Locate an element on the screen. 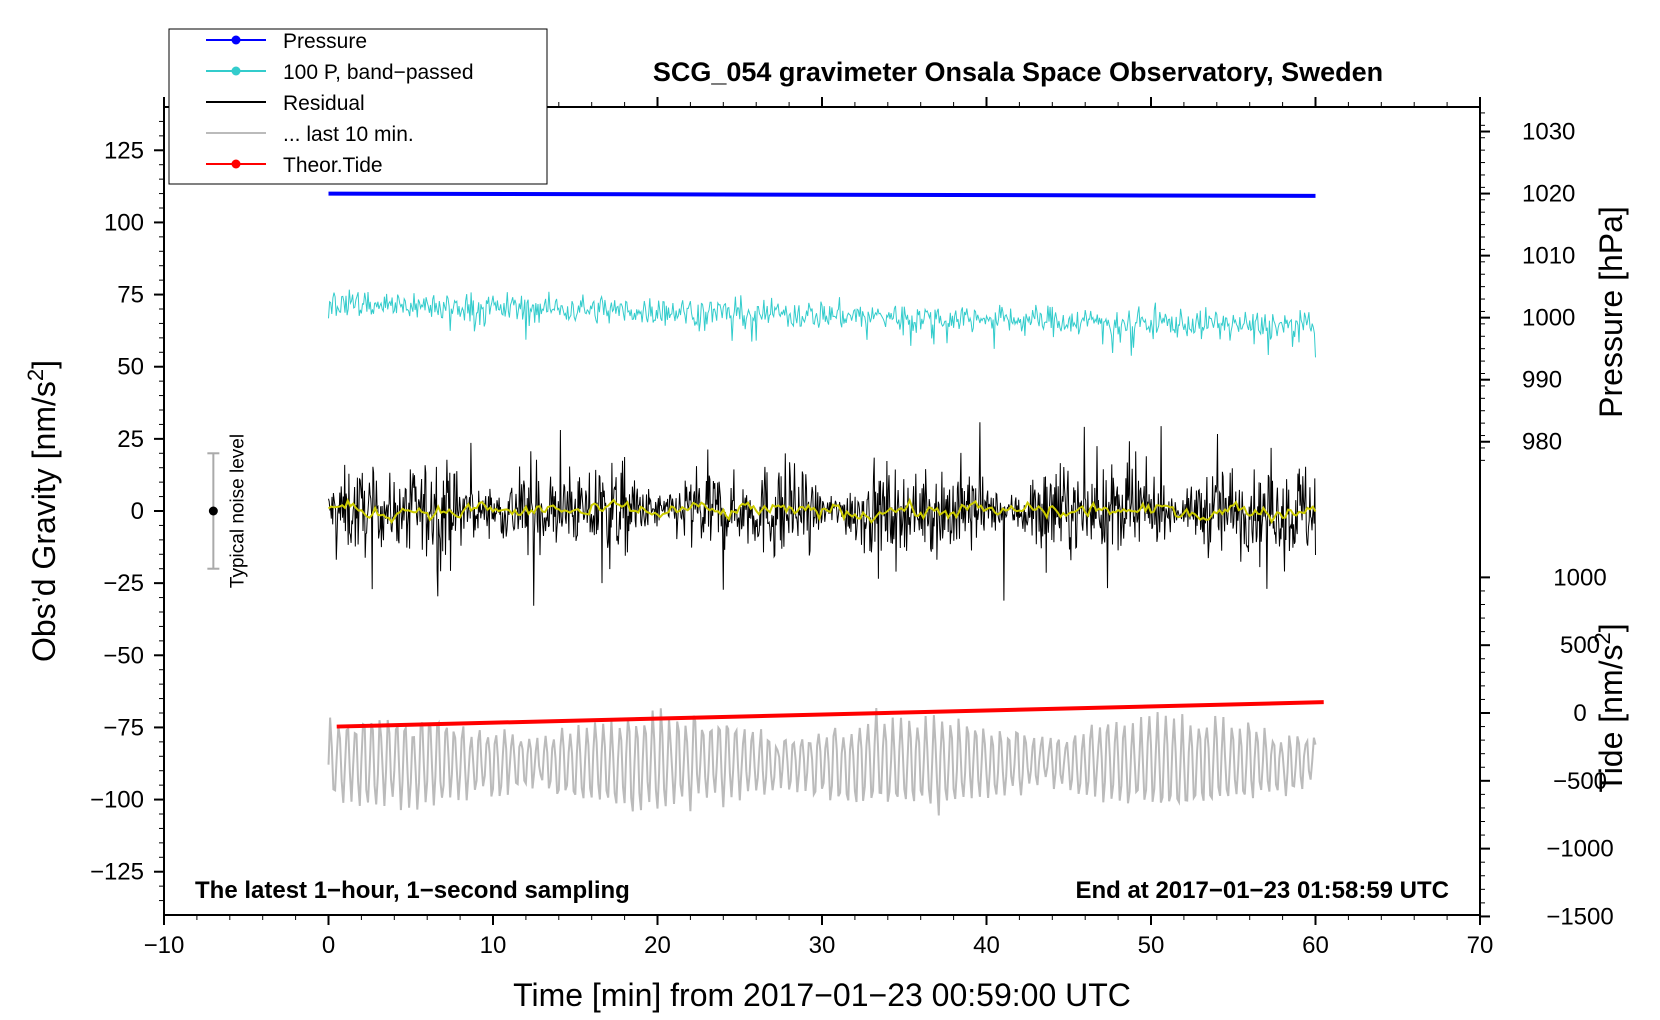 The width and height of the screenshot is (1660, 1020). tide-tick-label: 500 is located at coordinates (1580, 645).